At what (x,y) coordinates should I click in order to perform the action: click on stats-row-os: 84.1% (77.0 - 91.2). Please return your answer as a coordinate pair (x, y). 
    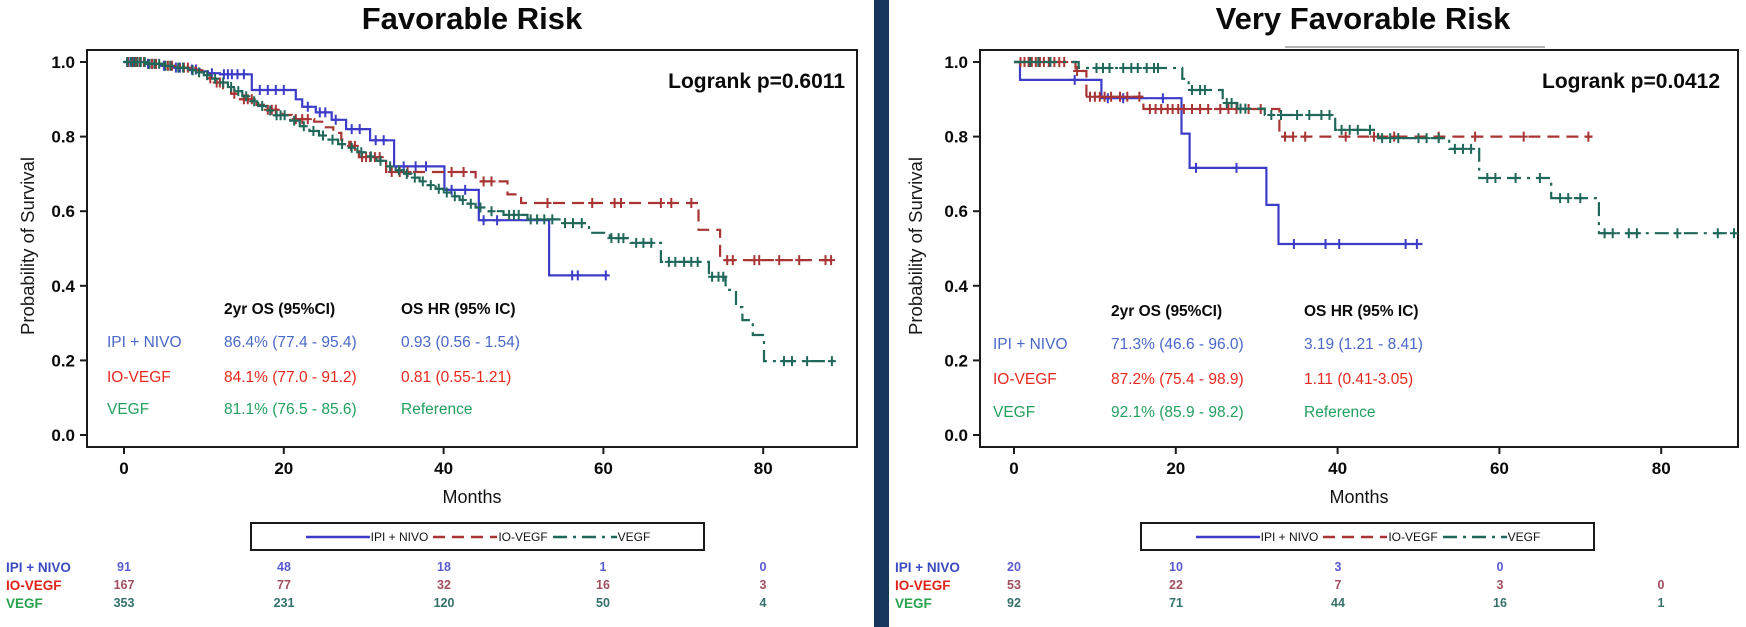
    Looking at the image, I should click on (290, 377).